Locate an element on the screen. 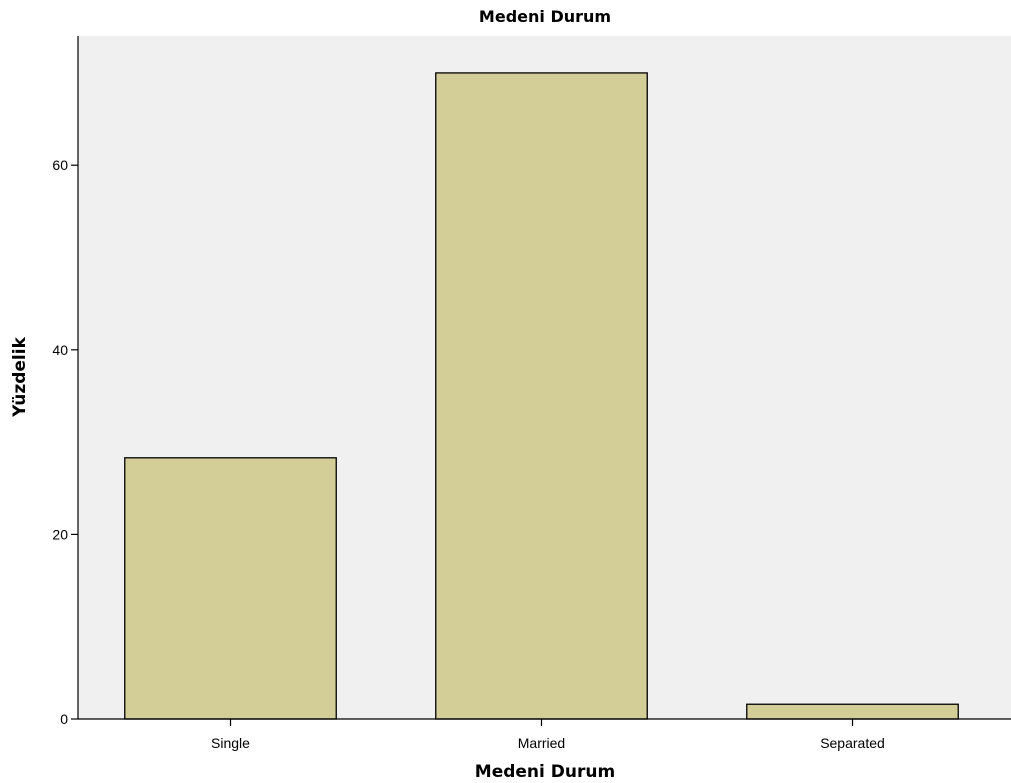 The width and height of the screenshot is (1011, 783). chart-title: Medeni Durum is located at coordinates (545, 16).